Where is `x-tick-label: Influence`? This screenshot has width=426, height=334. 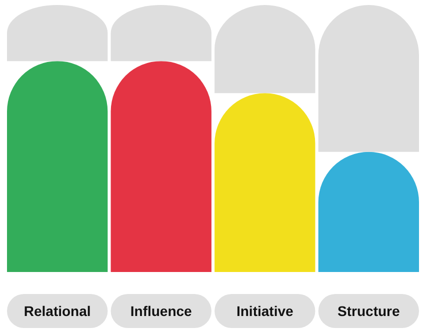
x-tick-label: Influence is located at coordinates (161, 311).